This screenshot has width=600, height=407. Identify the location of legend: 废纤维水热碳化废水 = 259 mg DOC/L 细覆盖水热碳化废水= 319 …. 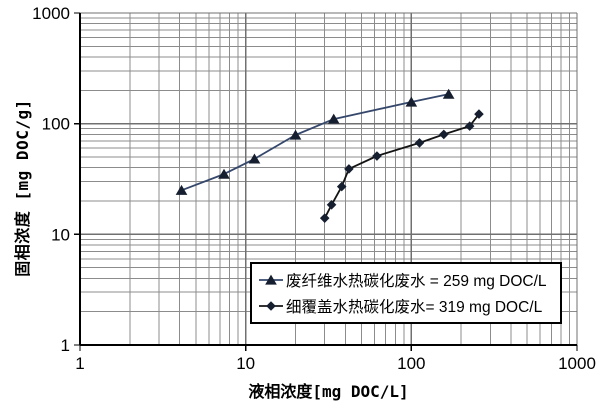
(406, 293).